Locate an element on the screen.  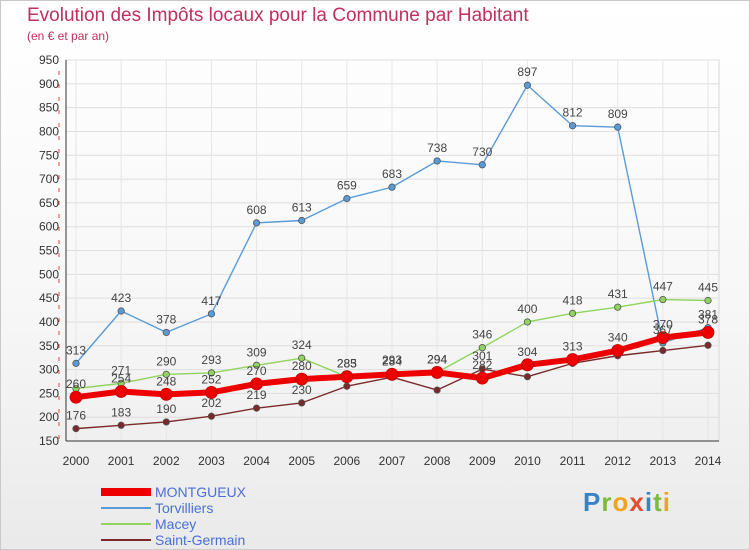
data-label: 252 is located at coordinates (211, 379).